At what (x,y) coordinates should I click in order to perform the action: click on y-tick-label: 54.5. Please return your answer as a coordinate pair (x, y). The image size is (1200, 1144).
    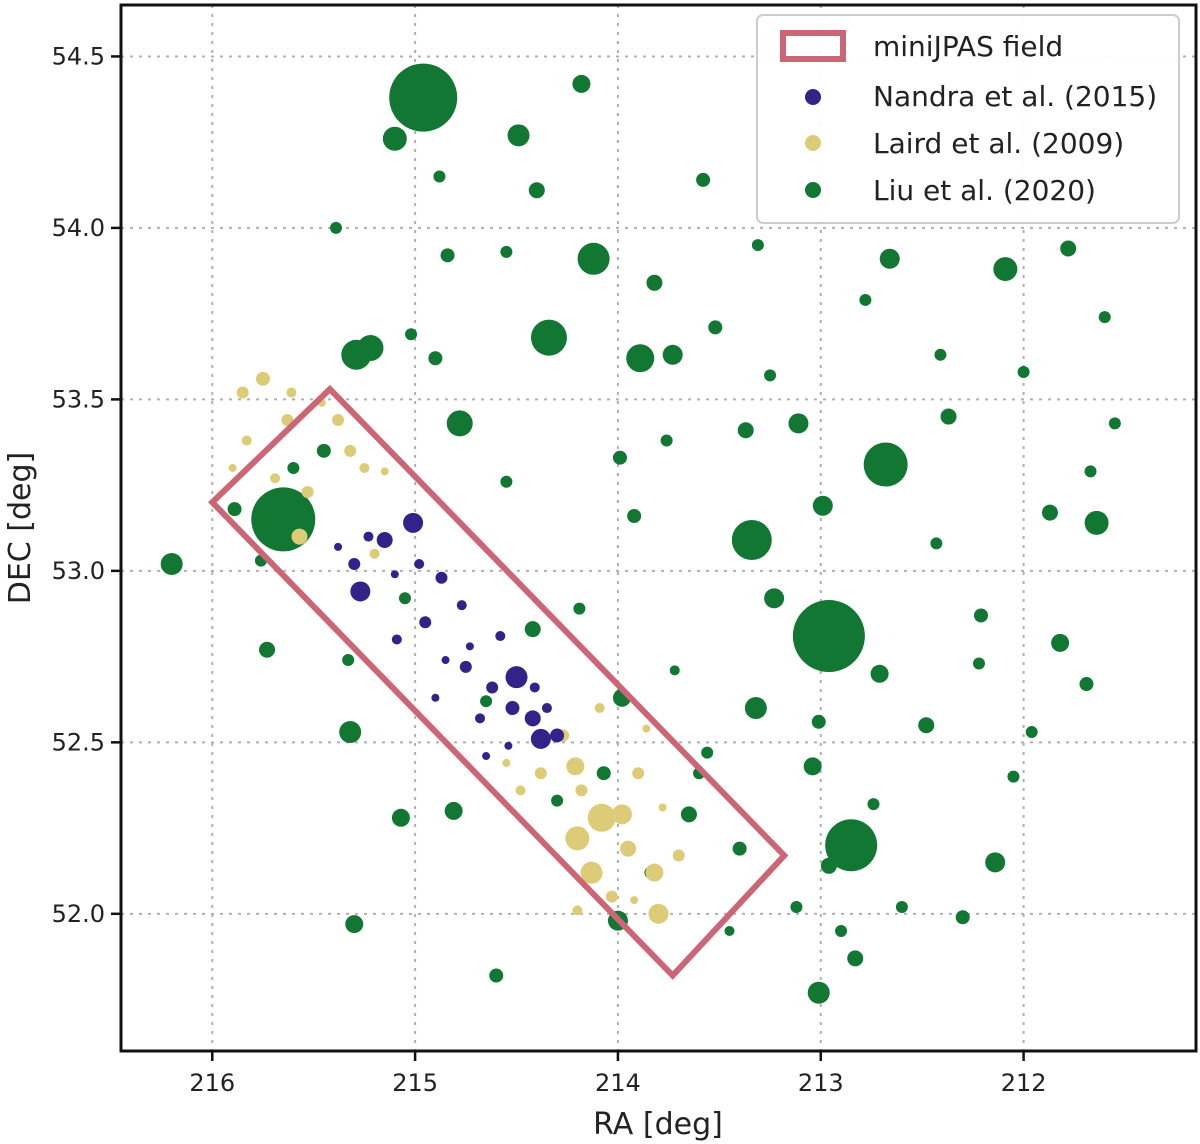
    Looking at the image, I should click on (78, 56).